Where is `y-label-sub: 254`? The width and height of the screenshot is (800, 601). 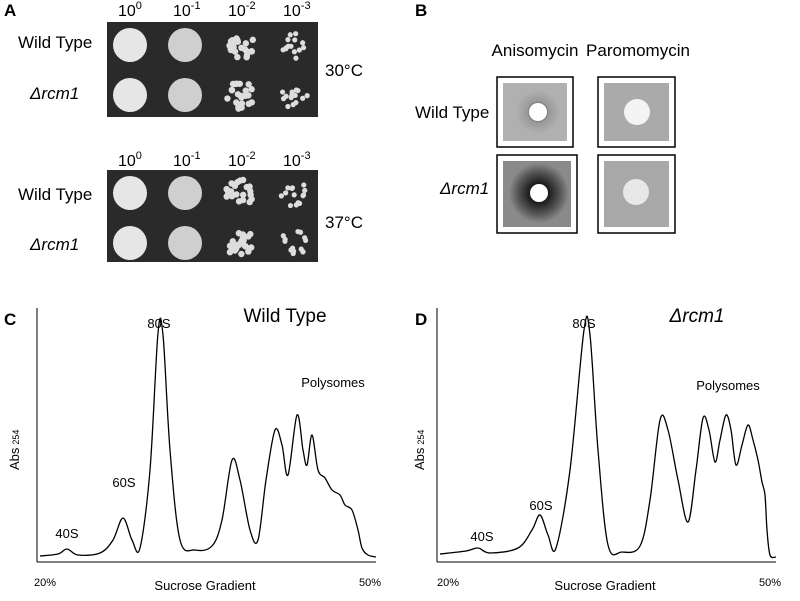 y-label-sub: 254 is located at coordinates (421, 437).